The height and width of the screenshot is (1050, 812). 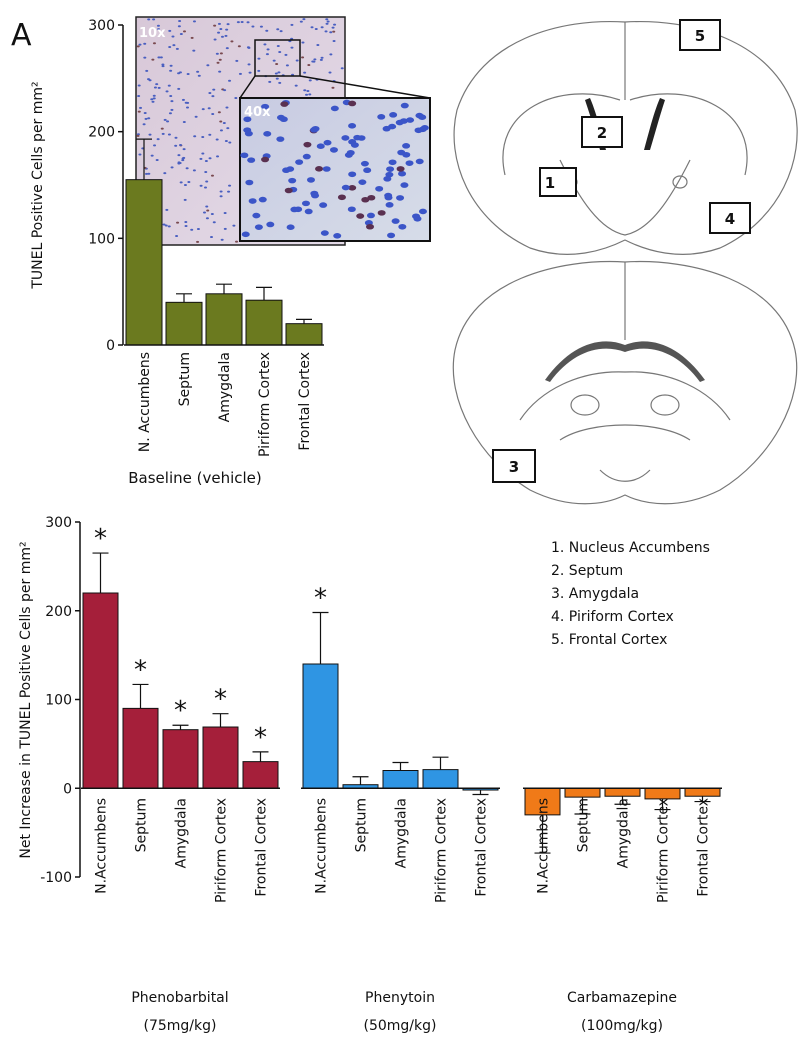 What do you see at coordinates (622, 998) in the screenshot?
I see `group-label: Carbamazepine` at bounding box center [622, 998].